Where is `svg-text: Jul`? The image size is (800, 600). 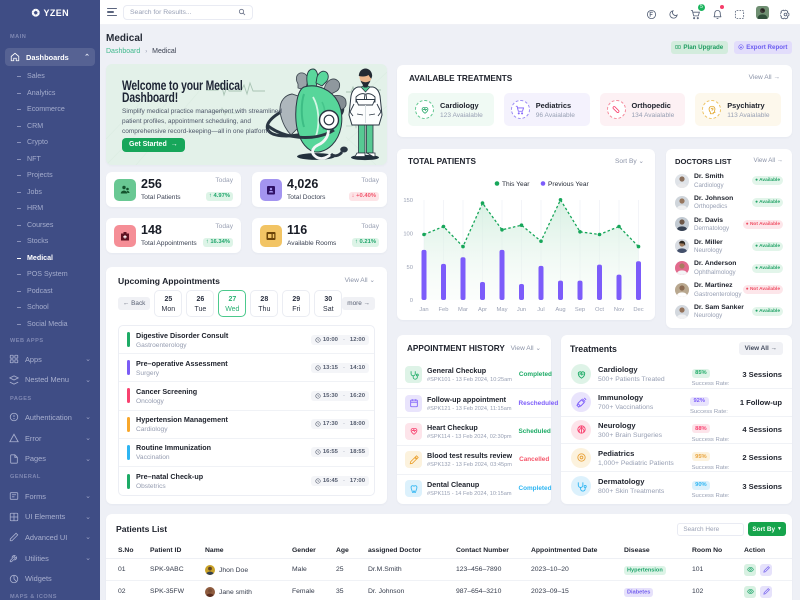 svg-text: Jul is located at coordinates (540, 310).